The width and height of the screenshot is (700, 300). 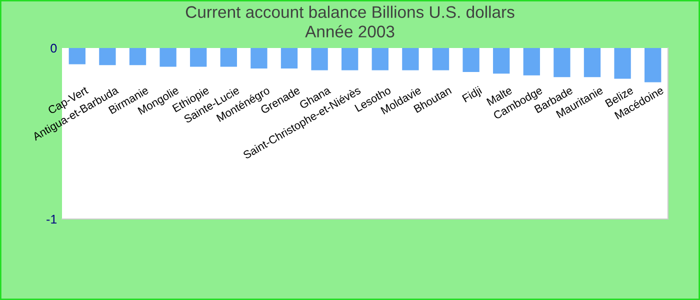 What do you see at coordinates (53, 48) in the screenshot?
I see `y-tick-label: 0` at bounding box center [53, 48].